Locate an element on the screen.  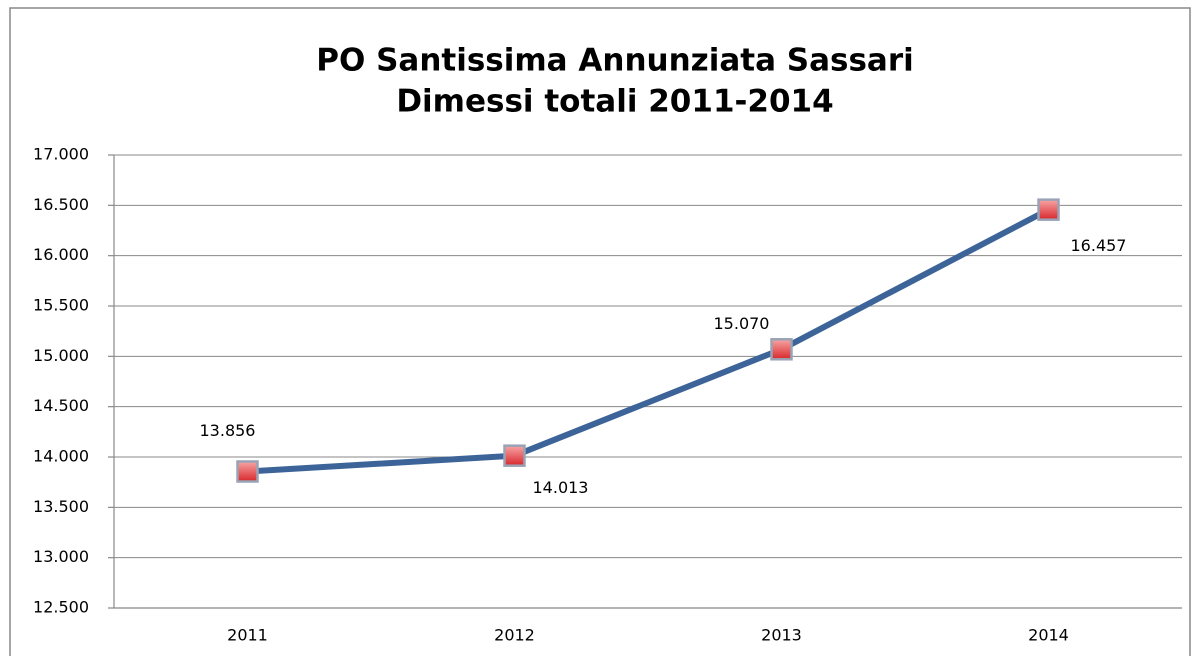
x-tick-label: 2013 is located at coordinates (781, 635).